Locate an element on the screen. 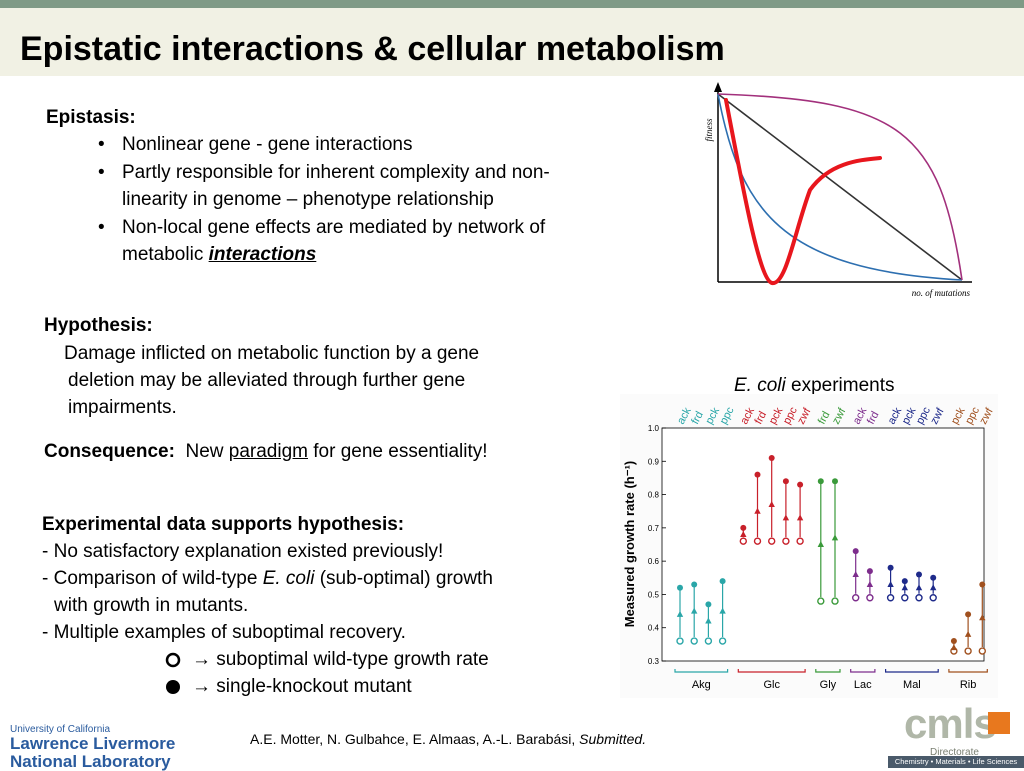 The image size is (1024, 771). group-label: Rib is located at coordinates (968, 685).